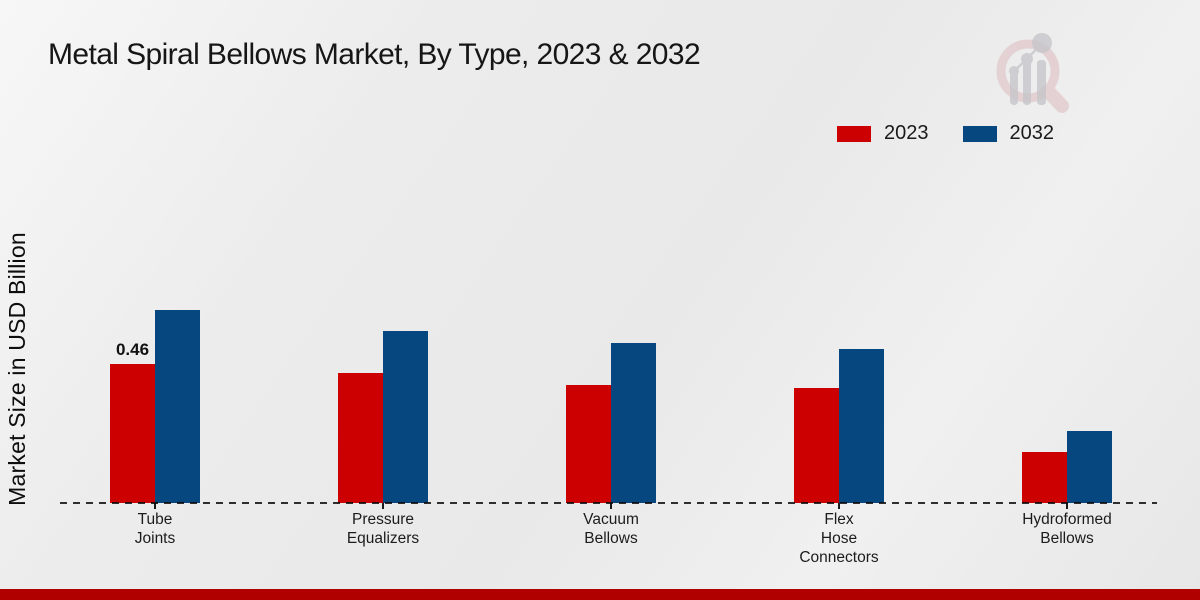  Describe the element at coordinates (1067, 529) in the screenshot. I see `category-label: Hydroformed Bellows` at that location.